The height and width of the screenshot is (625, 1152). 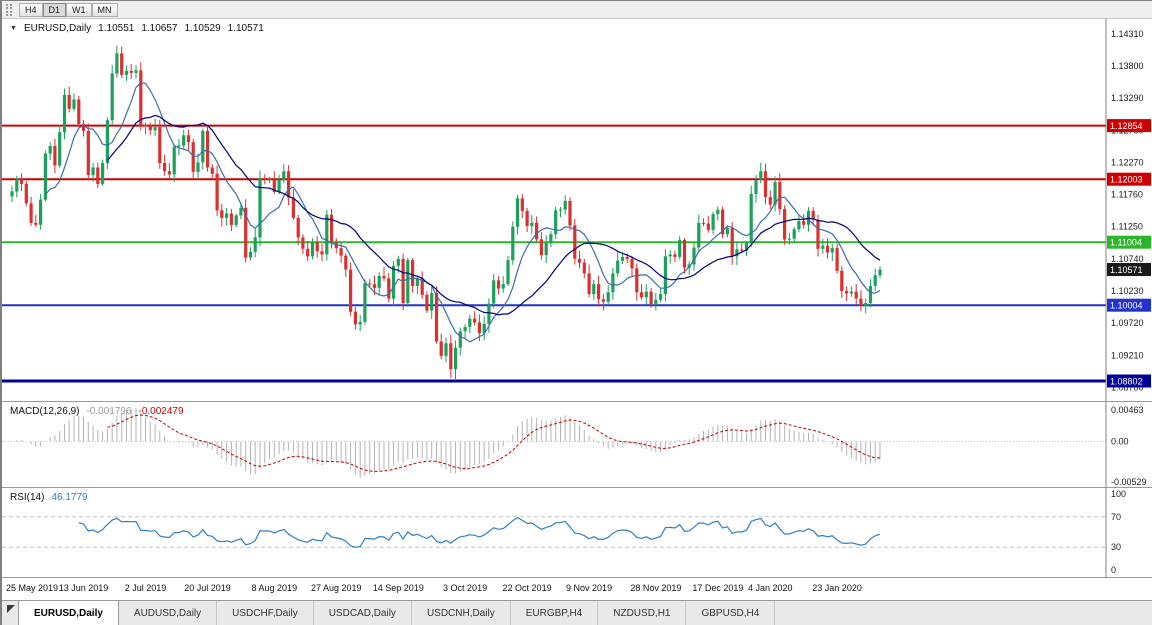 I want to click on macd-axis-ticks: 0.00463 0.00 -0.00529, so click(x=1129, y=446).